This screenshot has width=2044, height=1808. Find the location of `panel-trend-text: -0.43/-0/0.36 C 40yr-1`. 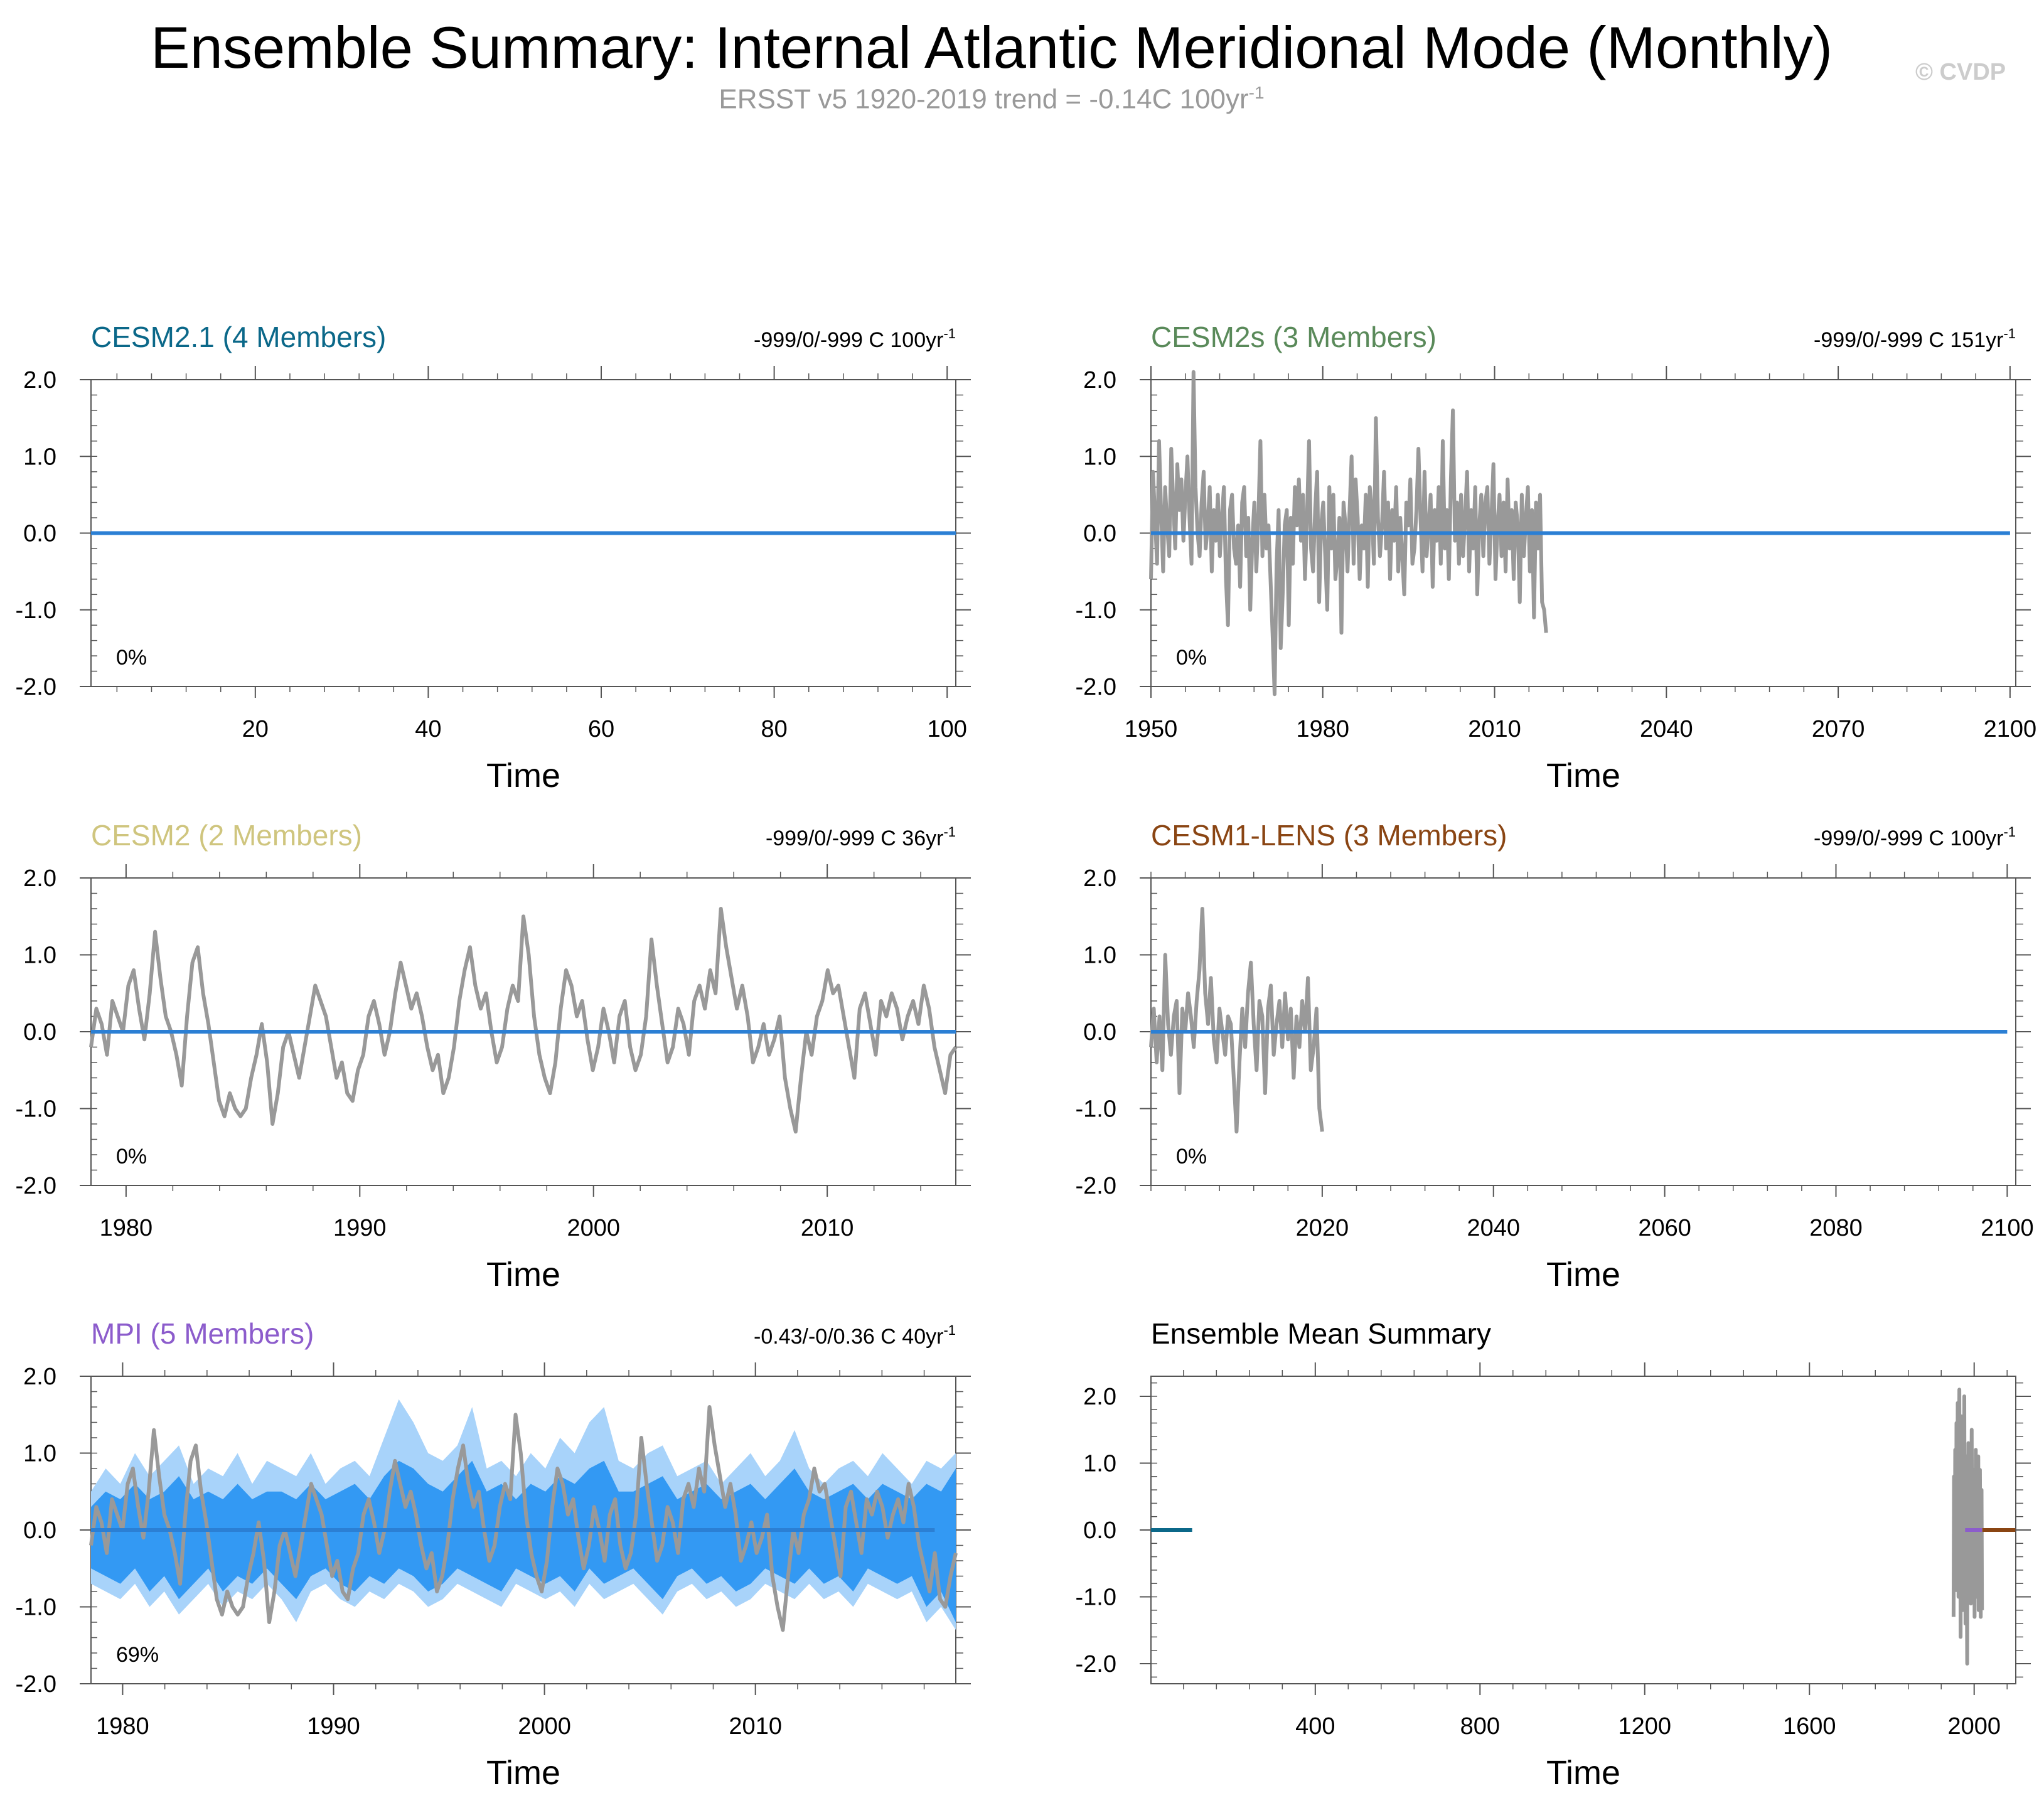

panel-trend-text: -0.43/-0/0.36 C 40yr-1 is located at coordinates (855, 1335).